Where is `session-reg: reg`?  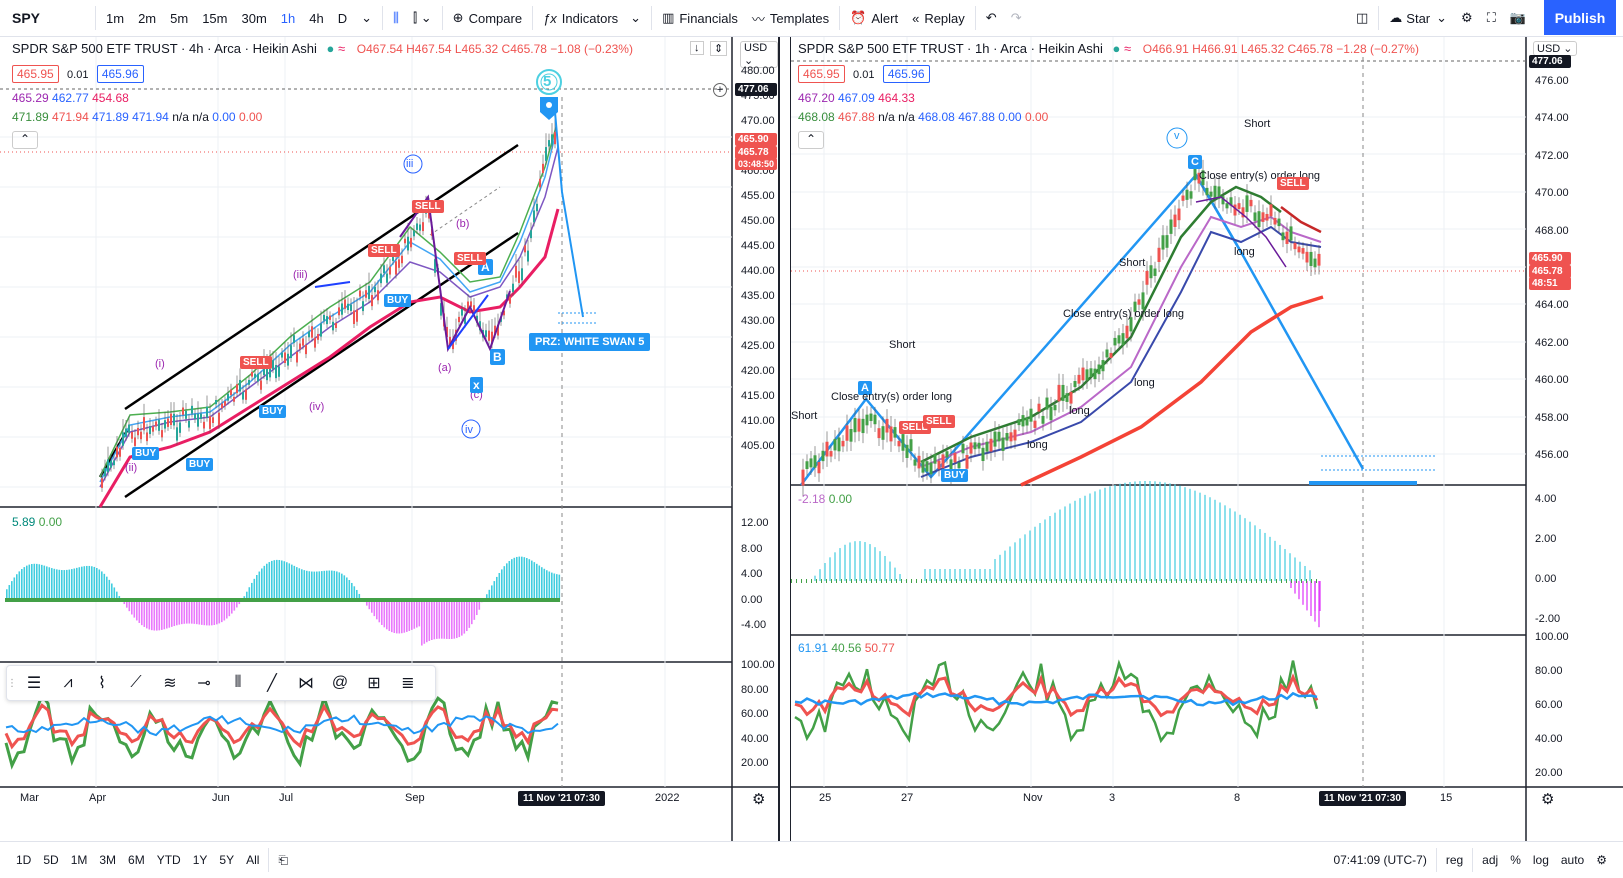
session-reg: reg is located at coordinates (1454, 860).